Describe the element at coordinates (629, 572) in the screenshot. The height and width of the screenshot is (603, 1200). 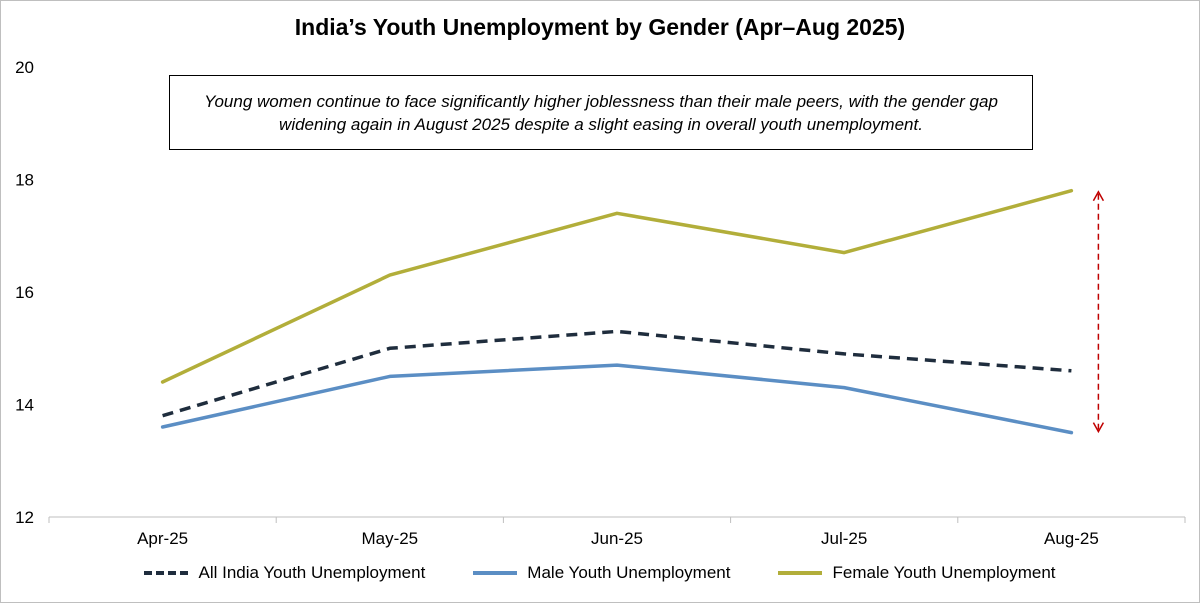
I see `legend-label-male: Male Youth Unemployment` at that location.